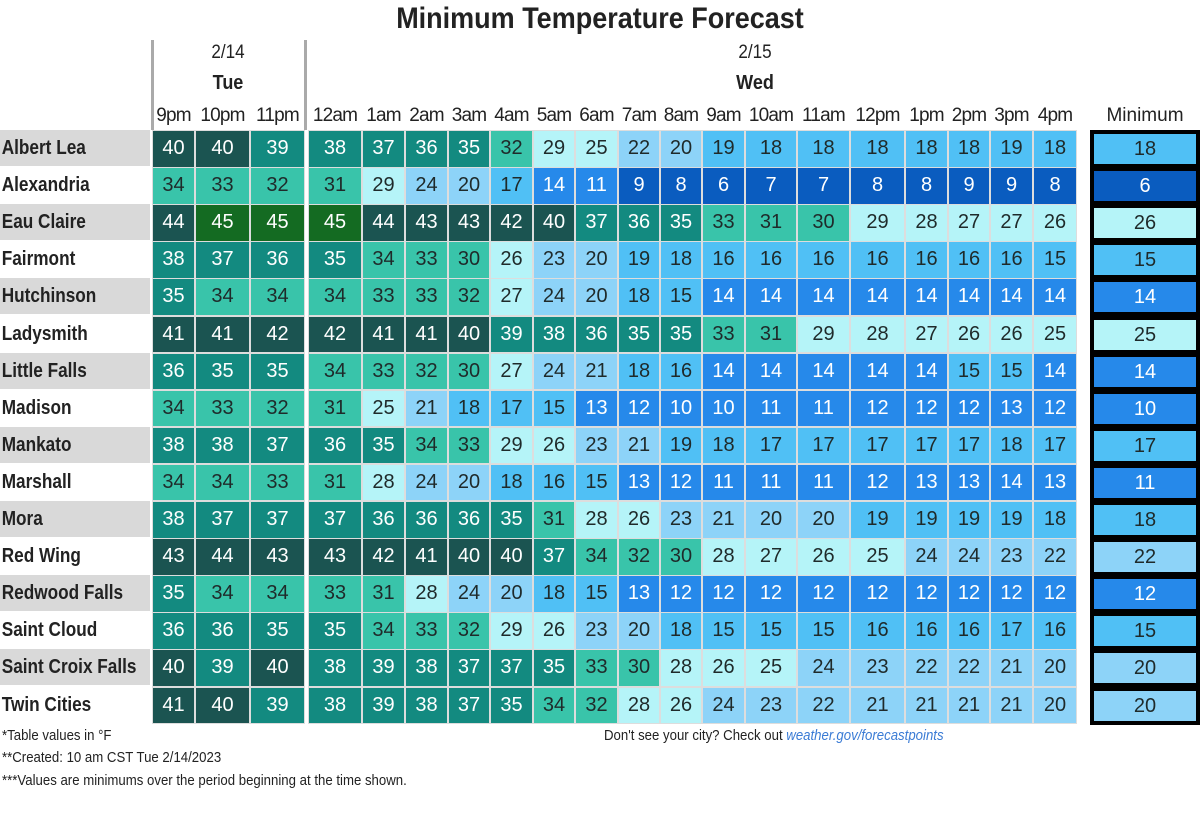  I want to click on city-name: Alexandria, so click(75, 185).